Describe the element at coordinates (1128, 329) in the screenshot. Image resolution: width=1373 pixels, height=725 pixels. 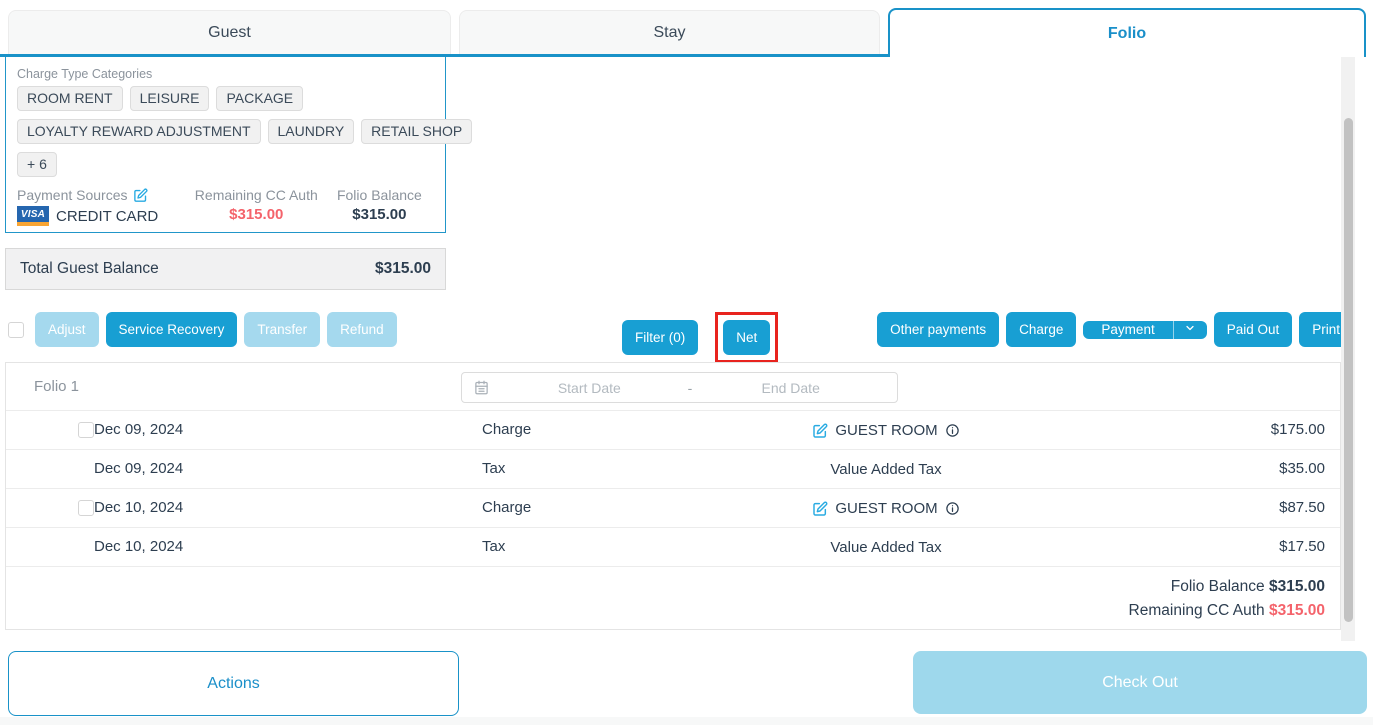
I see `payment-button: Payment` at that location.